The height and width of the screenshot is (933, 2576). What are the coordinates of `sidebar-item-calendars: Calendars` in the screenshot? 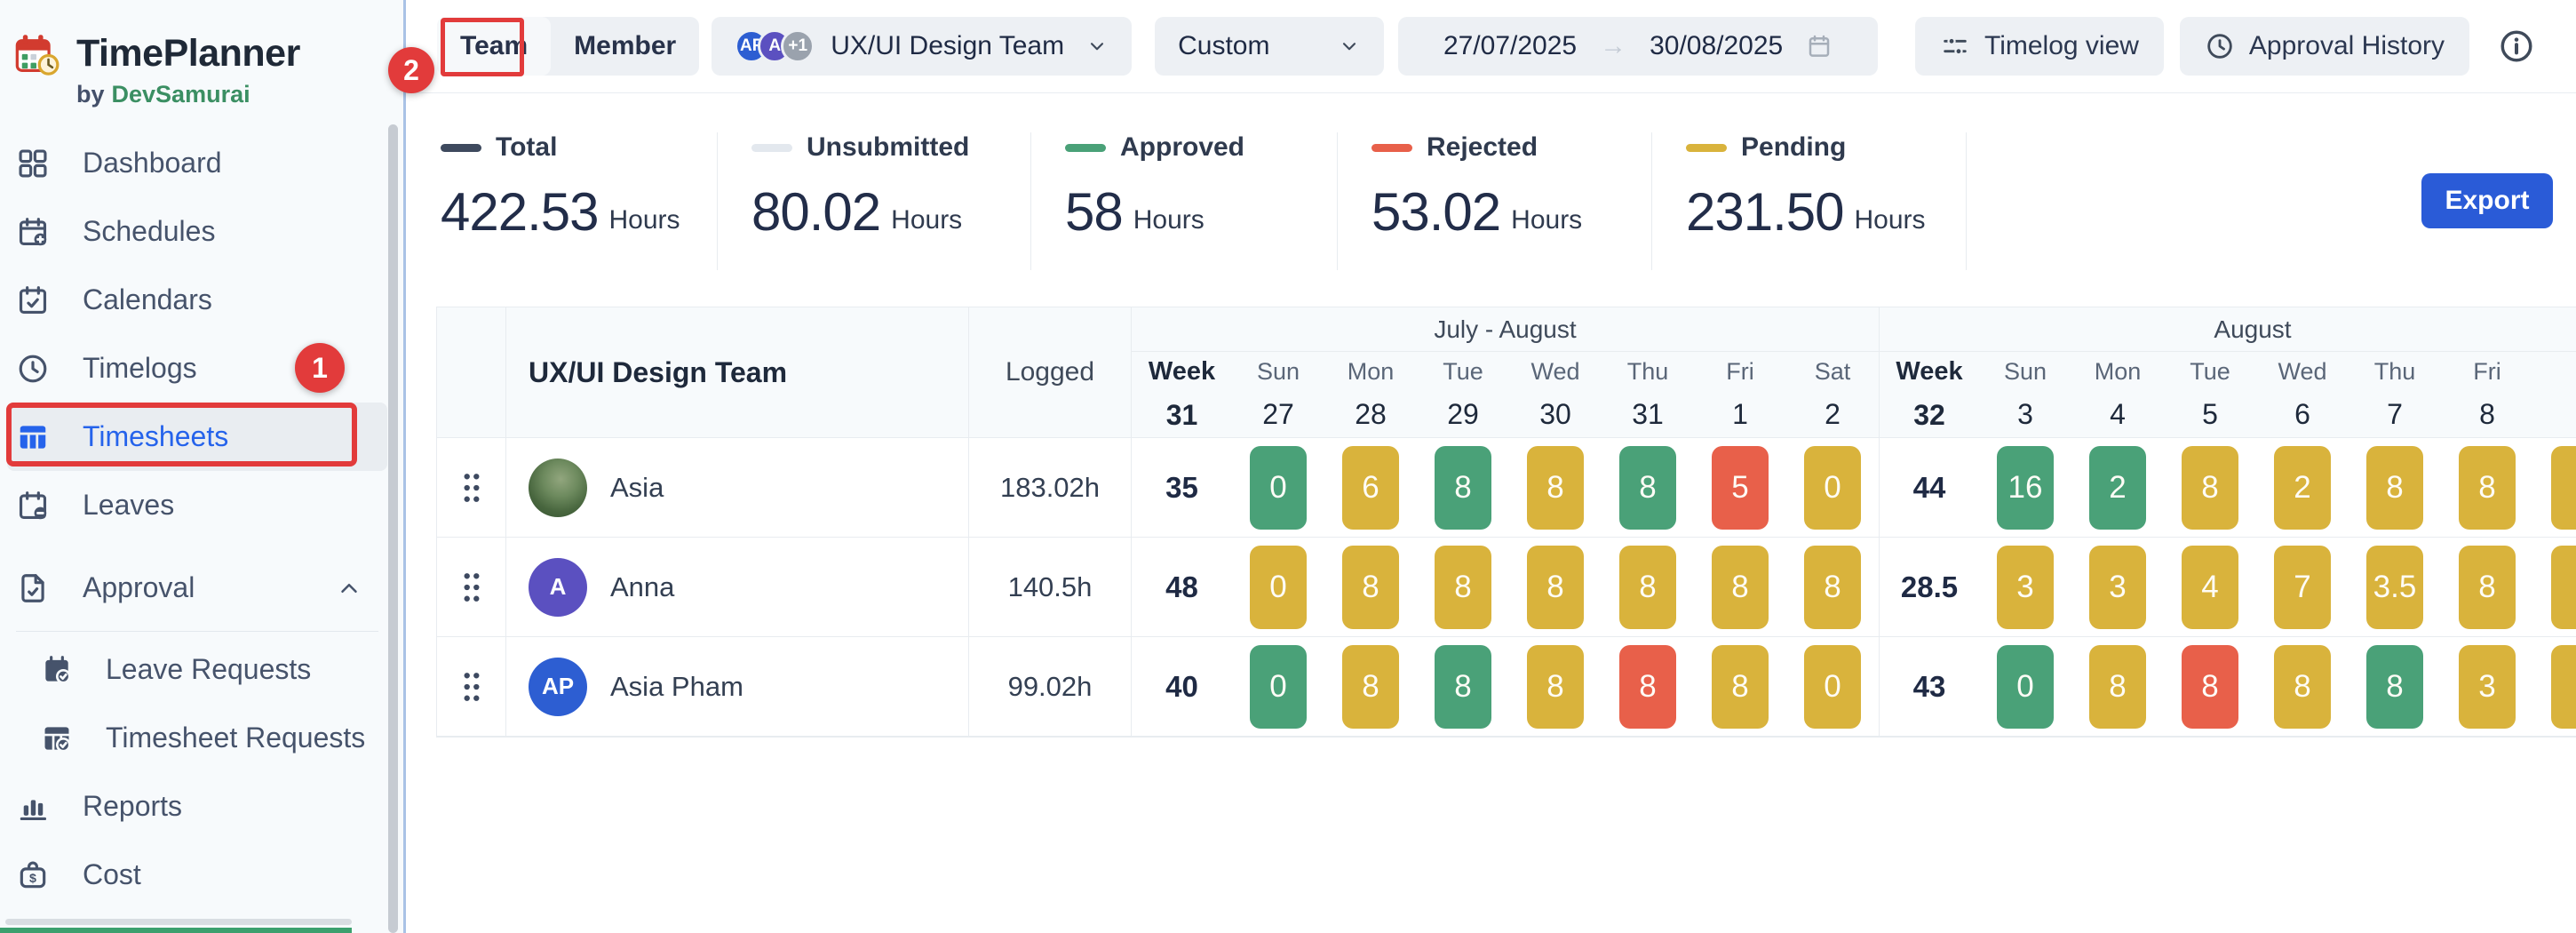 It's located at (197, 300).